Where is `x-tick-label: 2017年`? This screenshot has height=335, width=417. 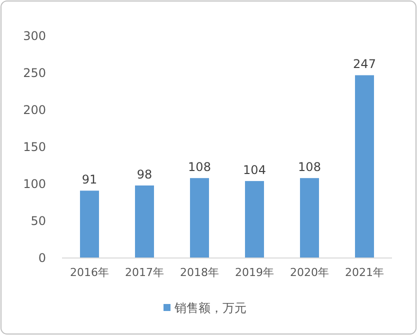 x-tick-label: 2017年 is located at coordinates (144, 272).